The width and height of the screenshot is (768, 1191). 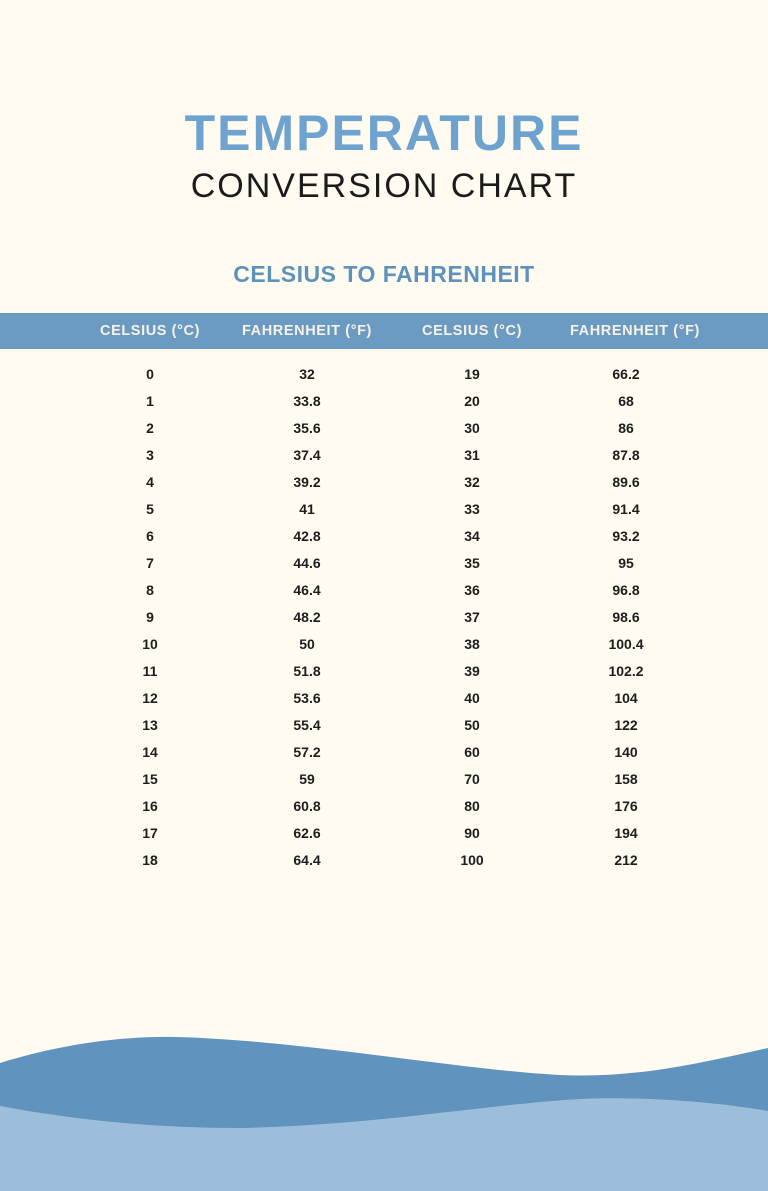 I want to click on table-cell: 41, so click(x=307, y=508).